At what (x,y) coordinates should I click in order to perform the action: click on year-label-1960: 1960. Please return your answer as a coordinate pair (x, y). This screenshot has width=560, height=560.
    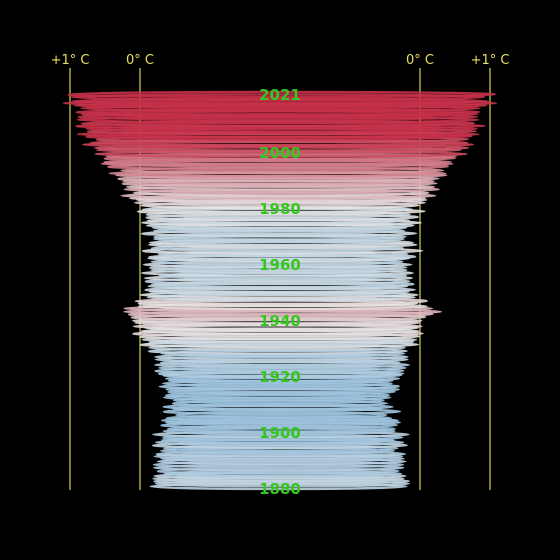
    Looking at the image, I should click on (280, 265).